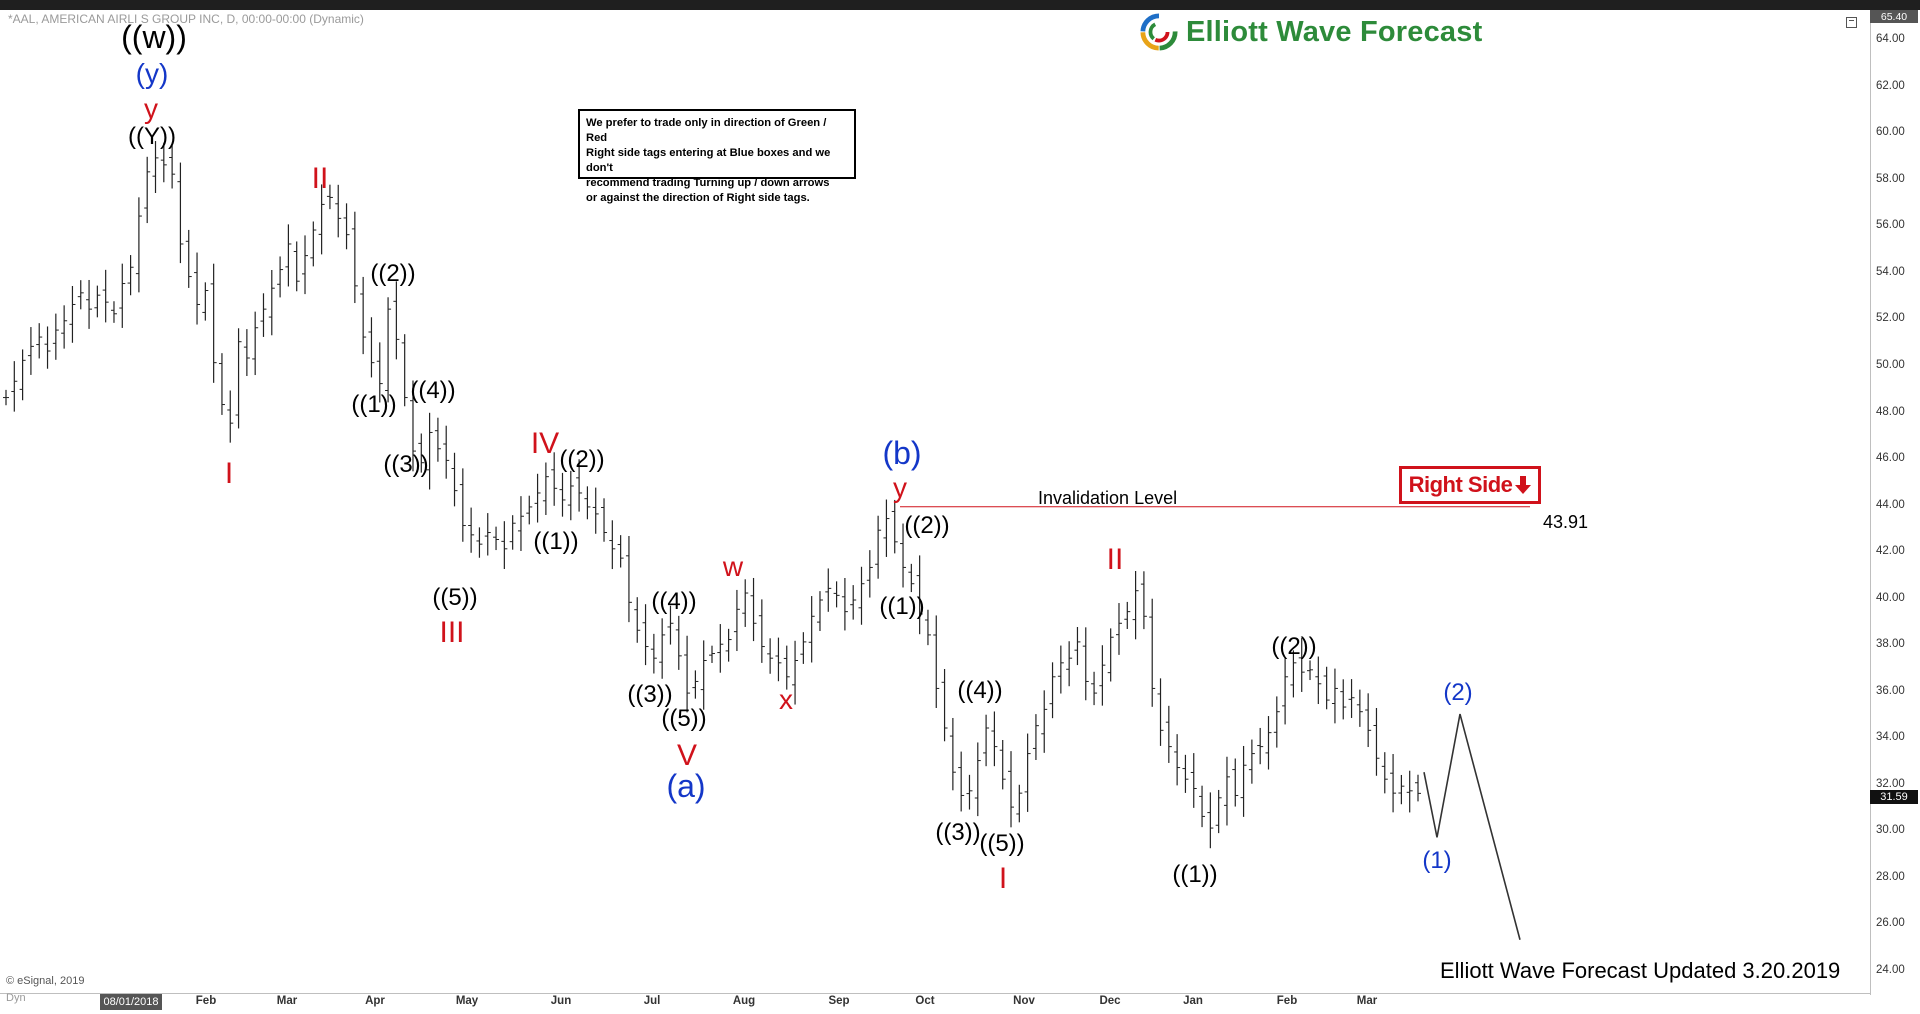  What do you see at coordinates (1460, 484) in the screenshot?
I see `right-side-label: Right Side` at bounding box center [1460, 484].